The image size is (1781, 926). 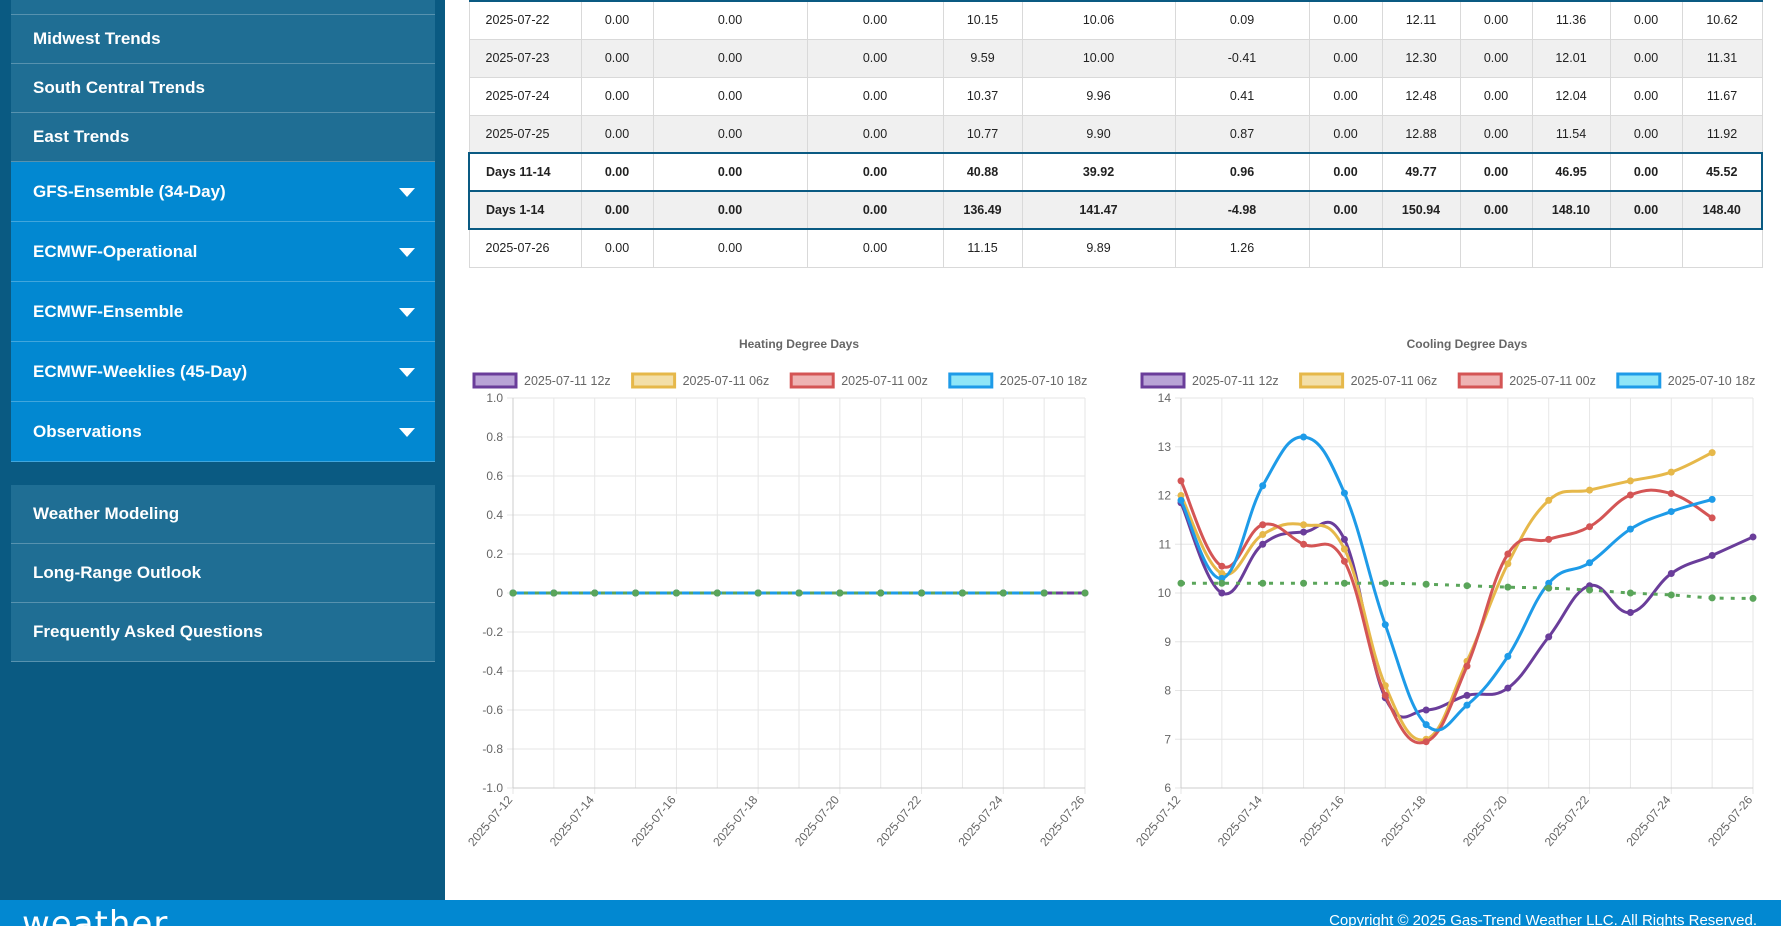 What do you see at coordinates (1165, 447) in the screenshot?
I see `y-tick-label: 13` at bounding box center [1165, 447].